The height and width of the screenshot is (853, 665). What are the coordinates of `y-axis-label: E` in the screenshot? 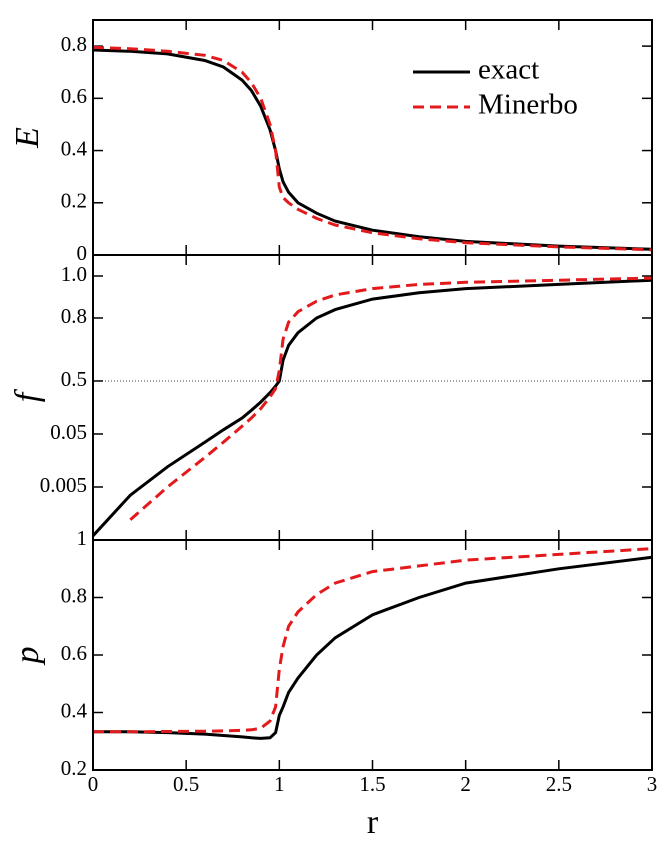 It's located at (27, 138).